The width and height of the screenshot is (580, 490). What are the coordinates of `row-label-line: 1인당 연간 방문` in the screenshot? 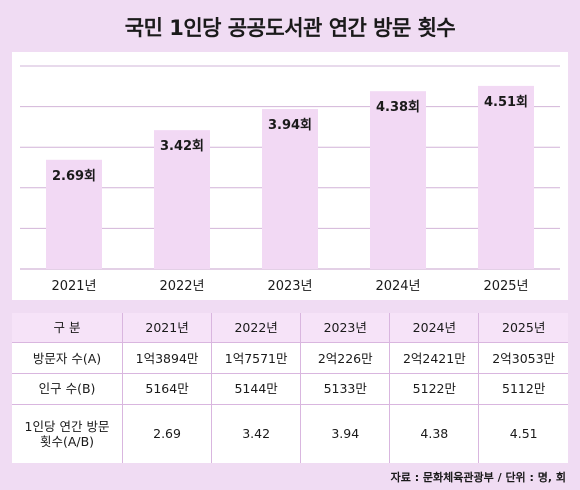 It's located at (67, 426).